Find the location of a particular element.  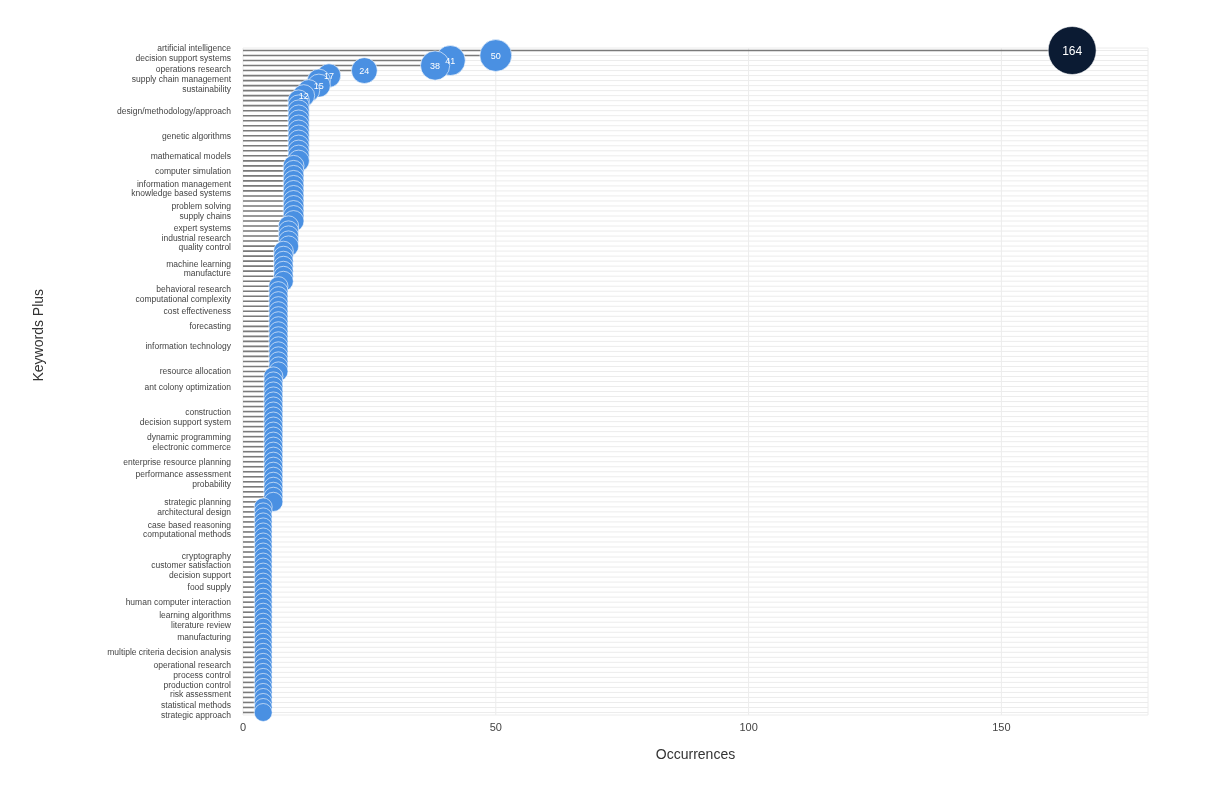

y-tick-label: operations research is located at coordinates (193, 69).